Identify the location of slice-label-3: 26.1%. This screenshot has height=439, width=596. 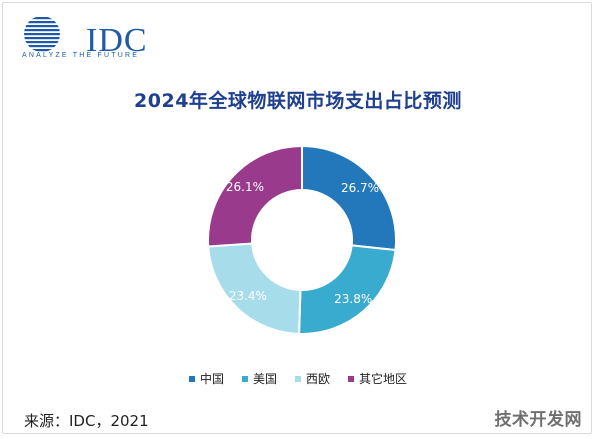
(245, 187).